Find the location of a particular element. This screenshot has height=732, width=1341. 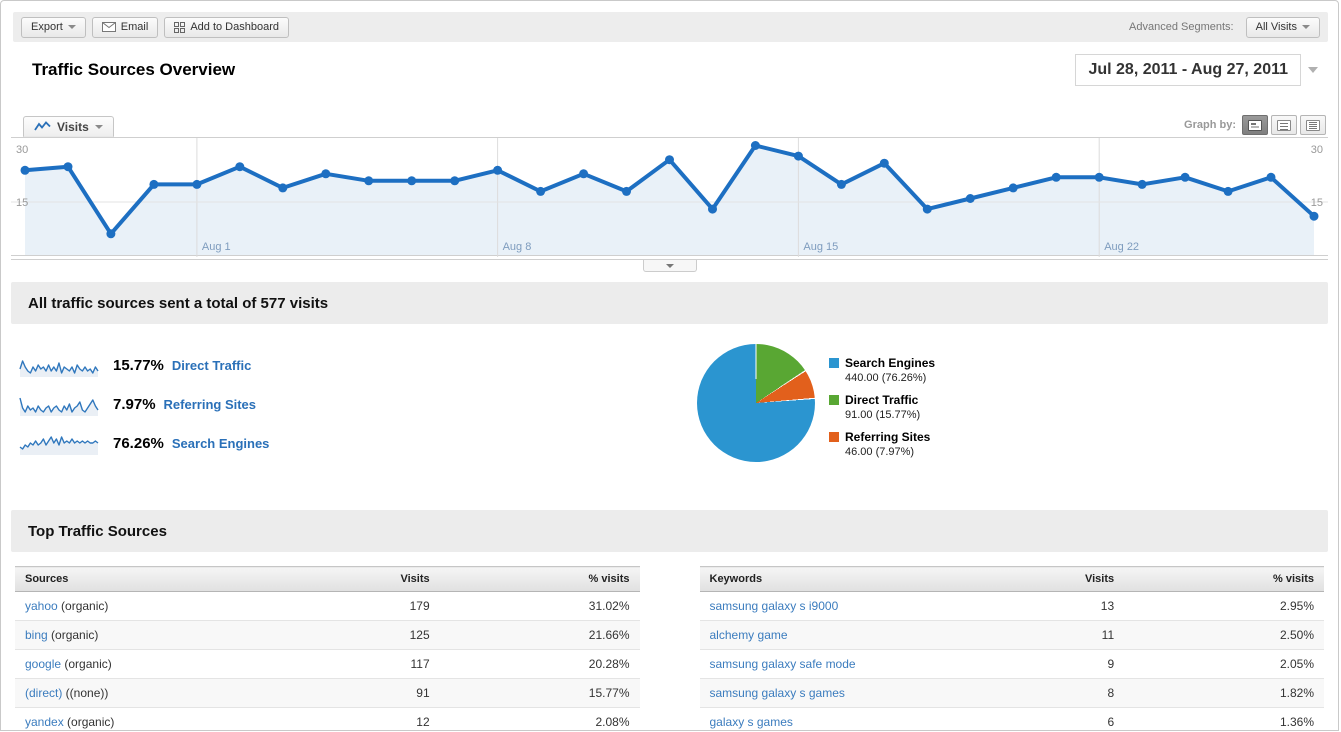

date-range-selector: Jul 28, 2011 - Aug 27, 2011 is located at coordinates (1196, 70).